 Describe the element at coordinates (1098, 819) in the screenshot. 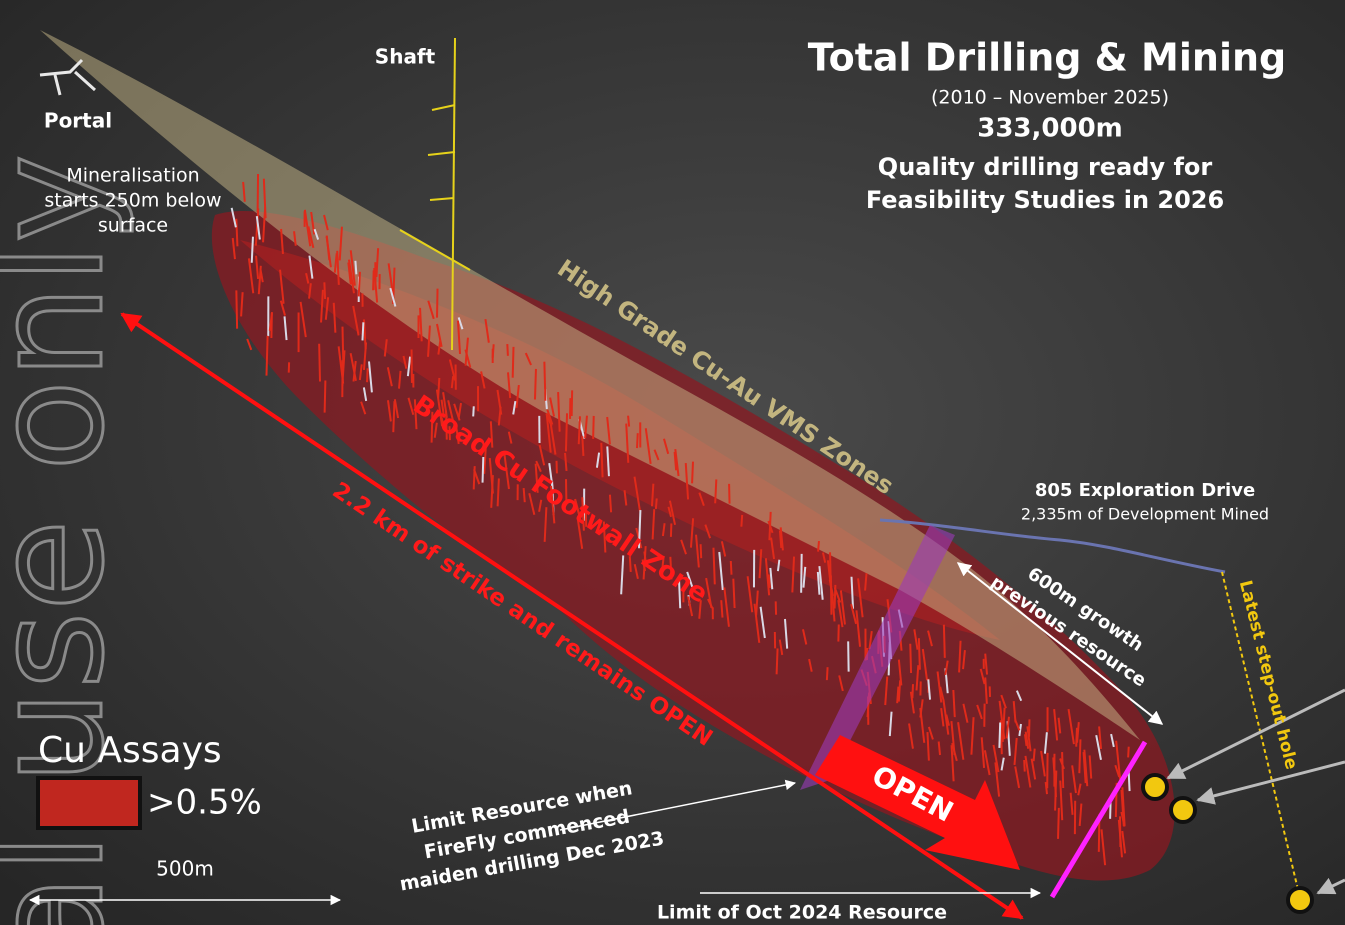

I see `limit-plane-2024` at that location.